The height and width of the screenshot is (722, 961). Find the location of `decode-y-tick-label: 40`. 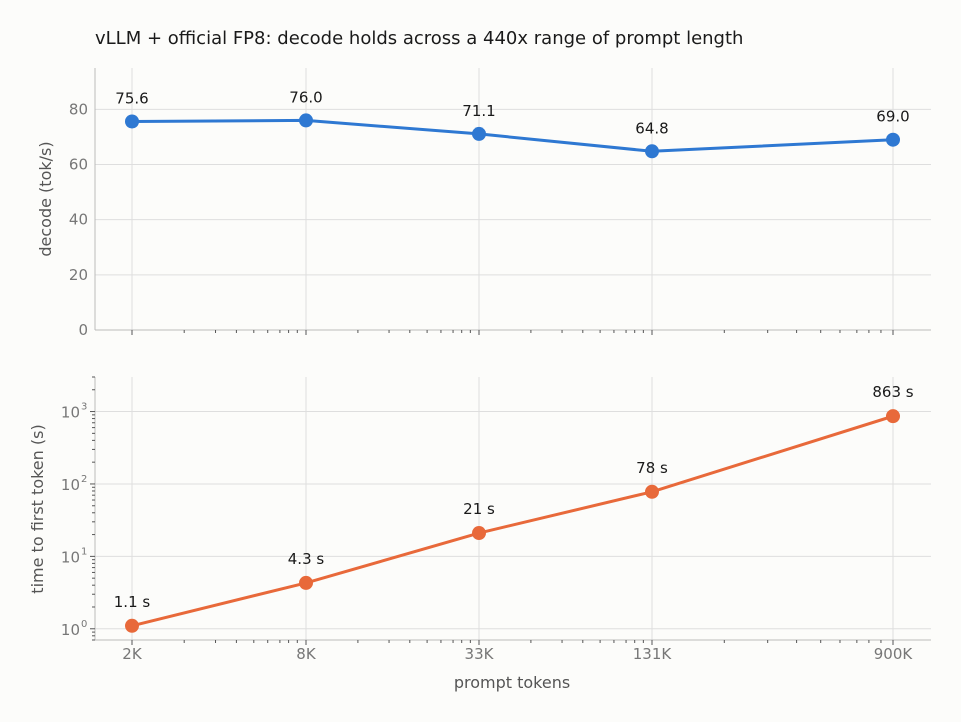

decode-y-tick-label: 40 is located at coordinates (78, 220).